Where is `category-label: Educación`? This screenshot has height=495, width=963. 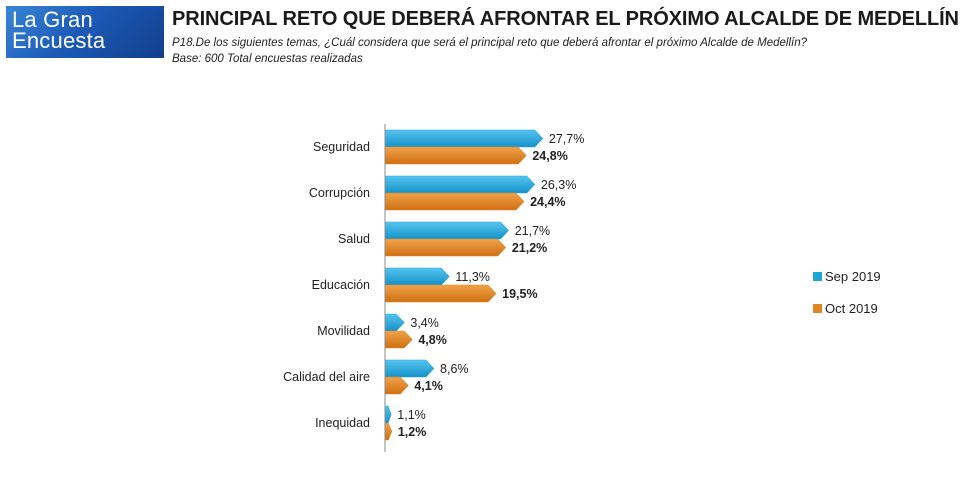 category-label: Educación is located at coordinates (341, 285).